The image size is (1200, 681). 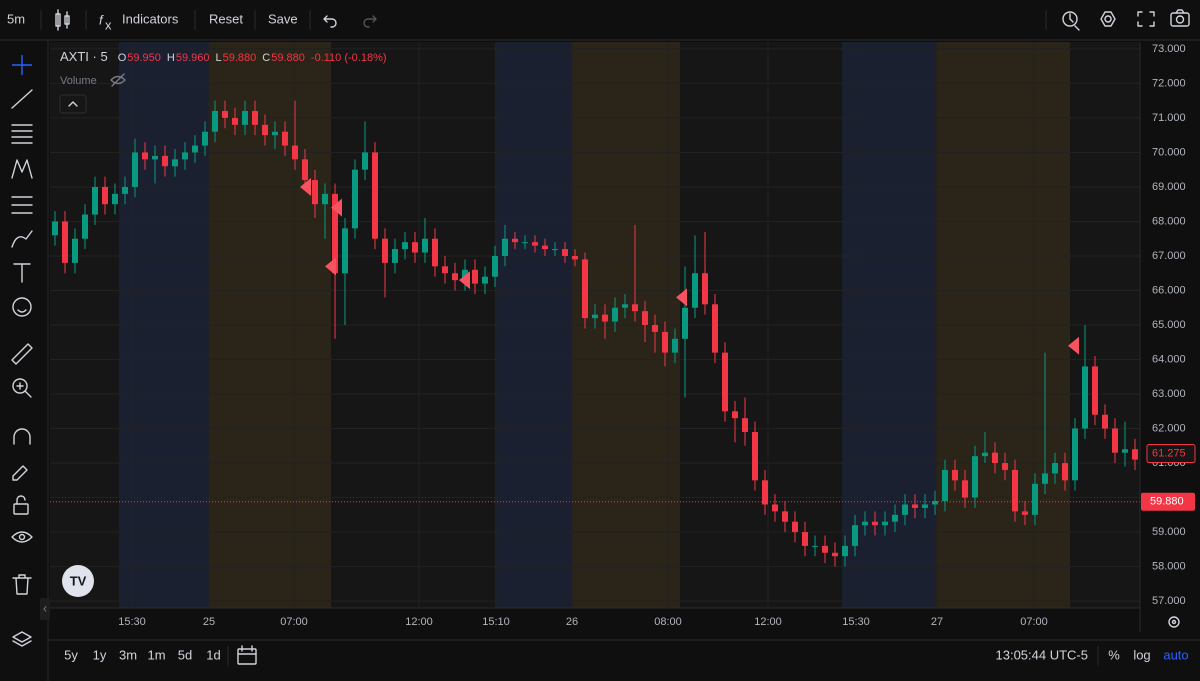 I want to click on range-button: 5d, so click(x=185, y=654).